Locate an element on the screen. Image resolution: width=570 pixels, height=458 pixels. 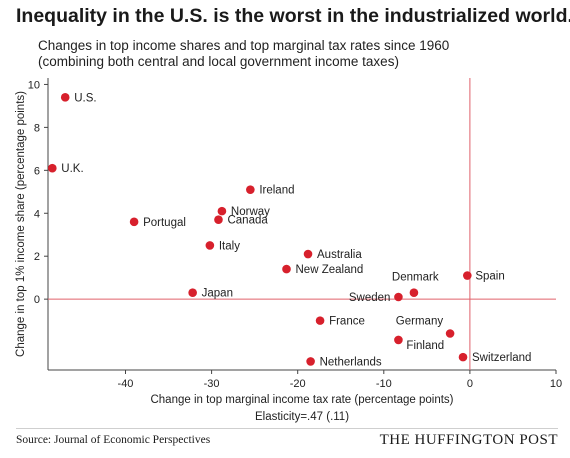
data-point: Norway is located at coordinates (243, 212).